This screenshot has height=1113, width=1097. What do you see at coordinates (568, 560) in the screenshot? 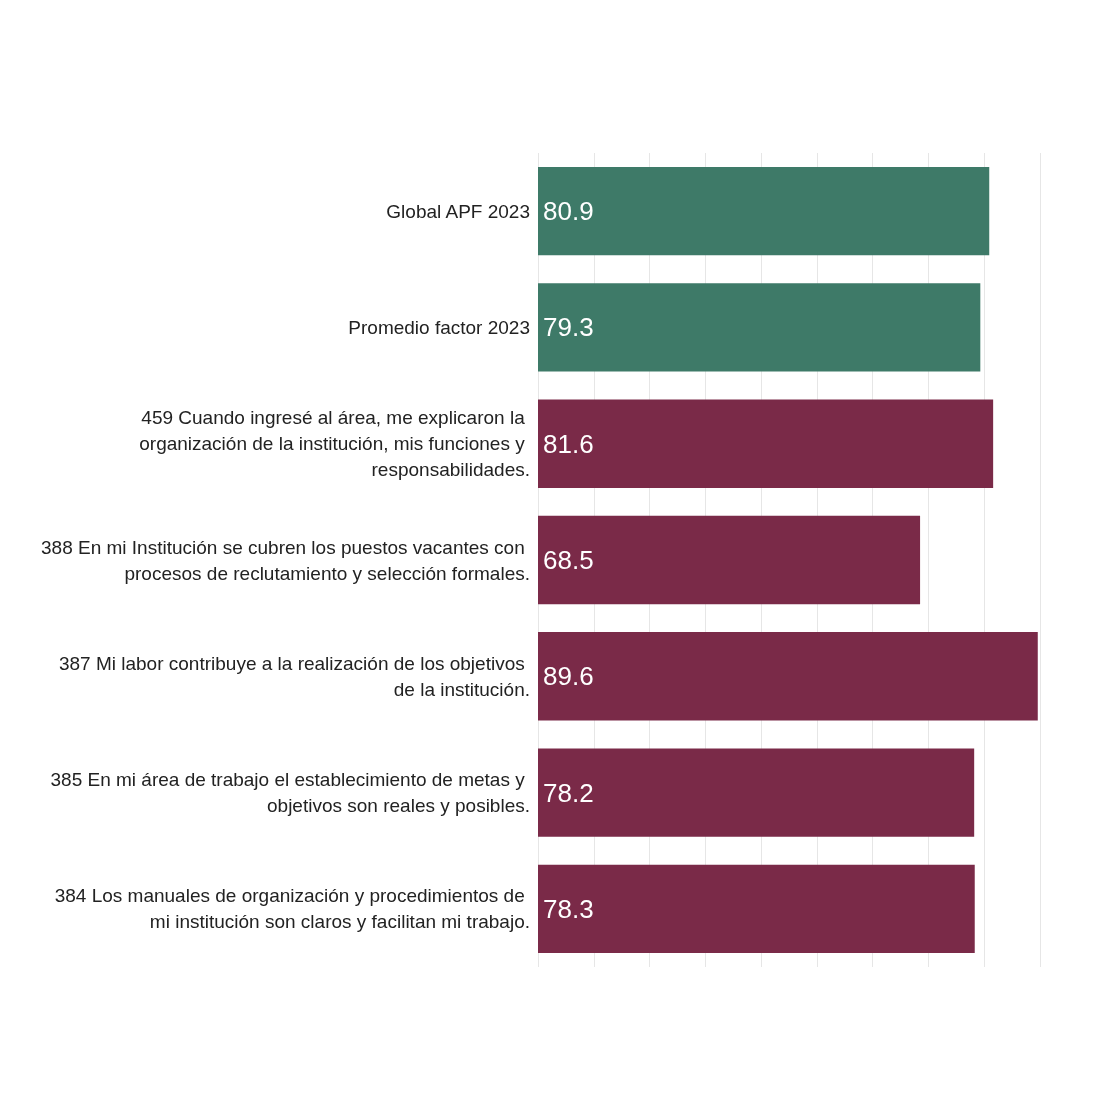
I see `data-label: 68.5` at bounding box center [568, 560].